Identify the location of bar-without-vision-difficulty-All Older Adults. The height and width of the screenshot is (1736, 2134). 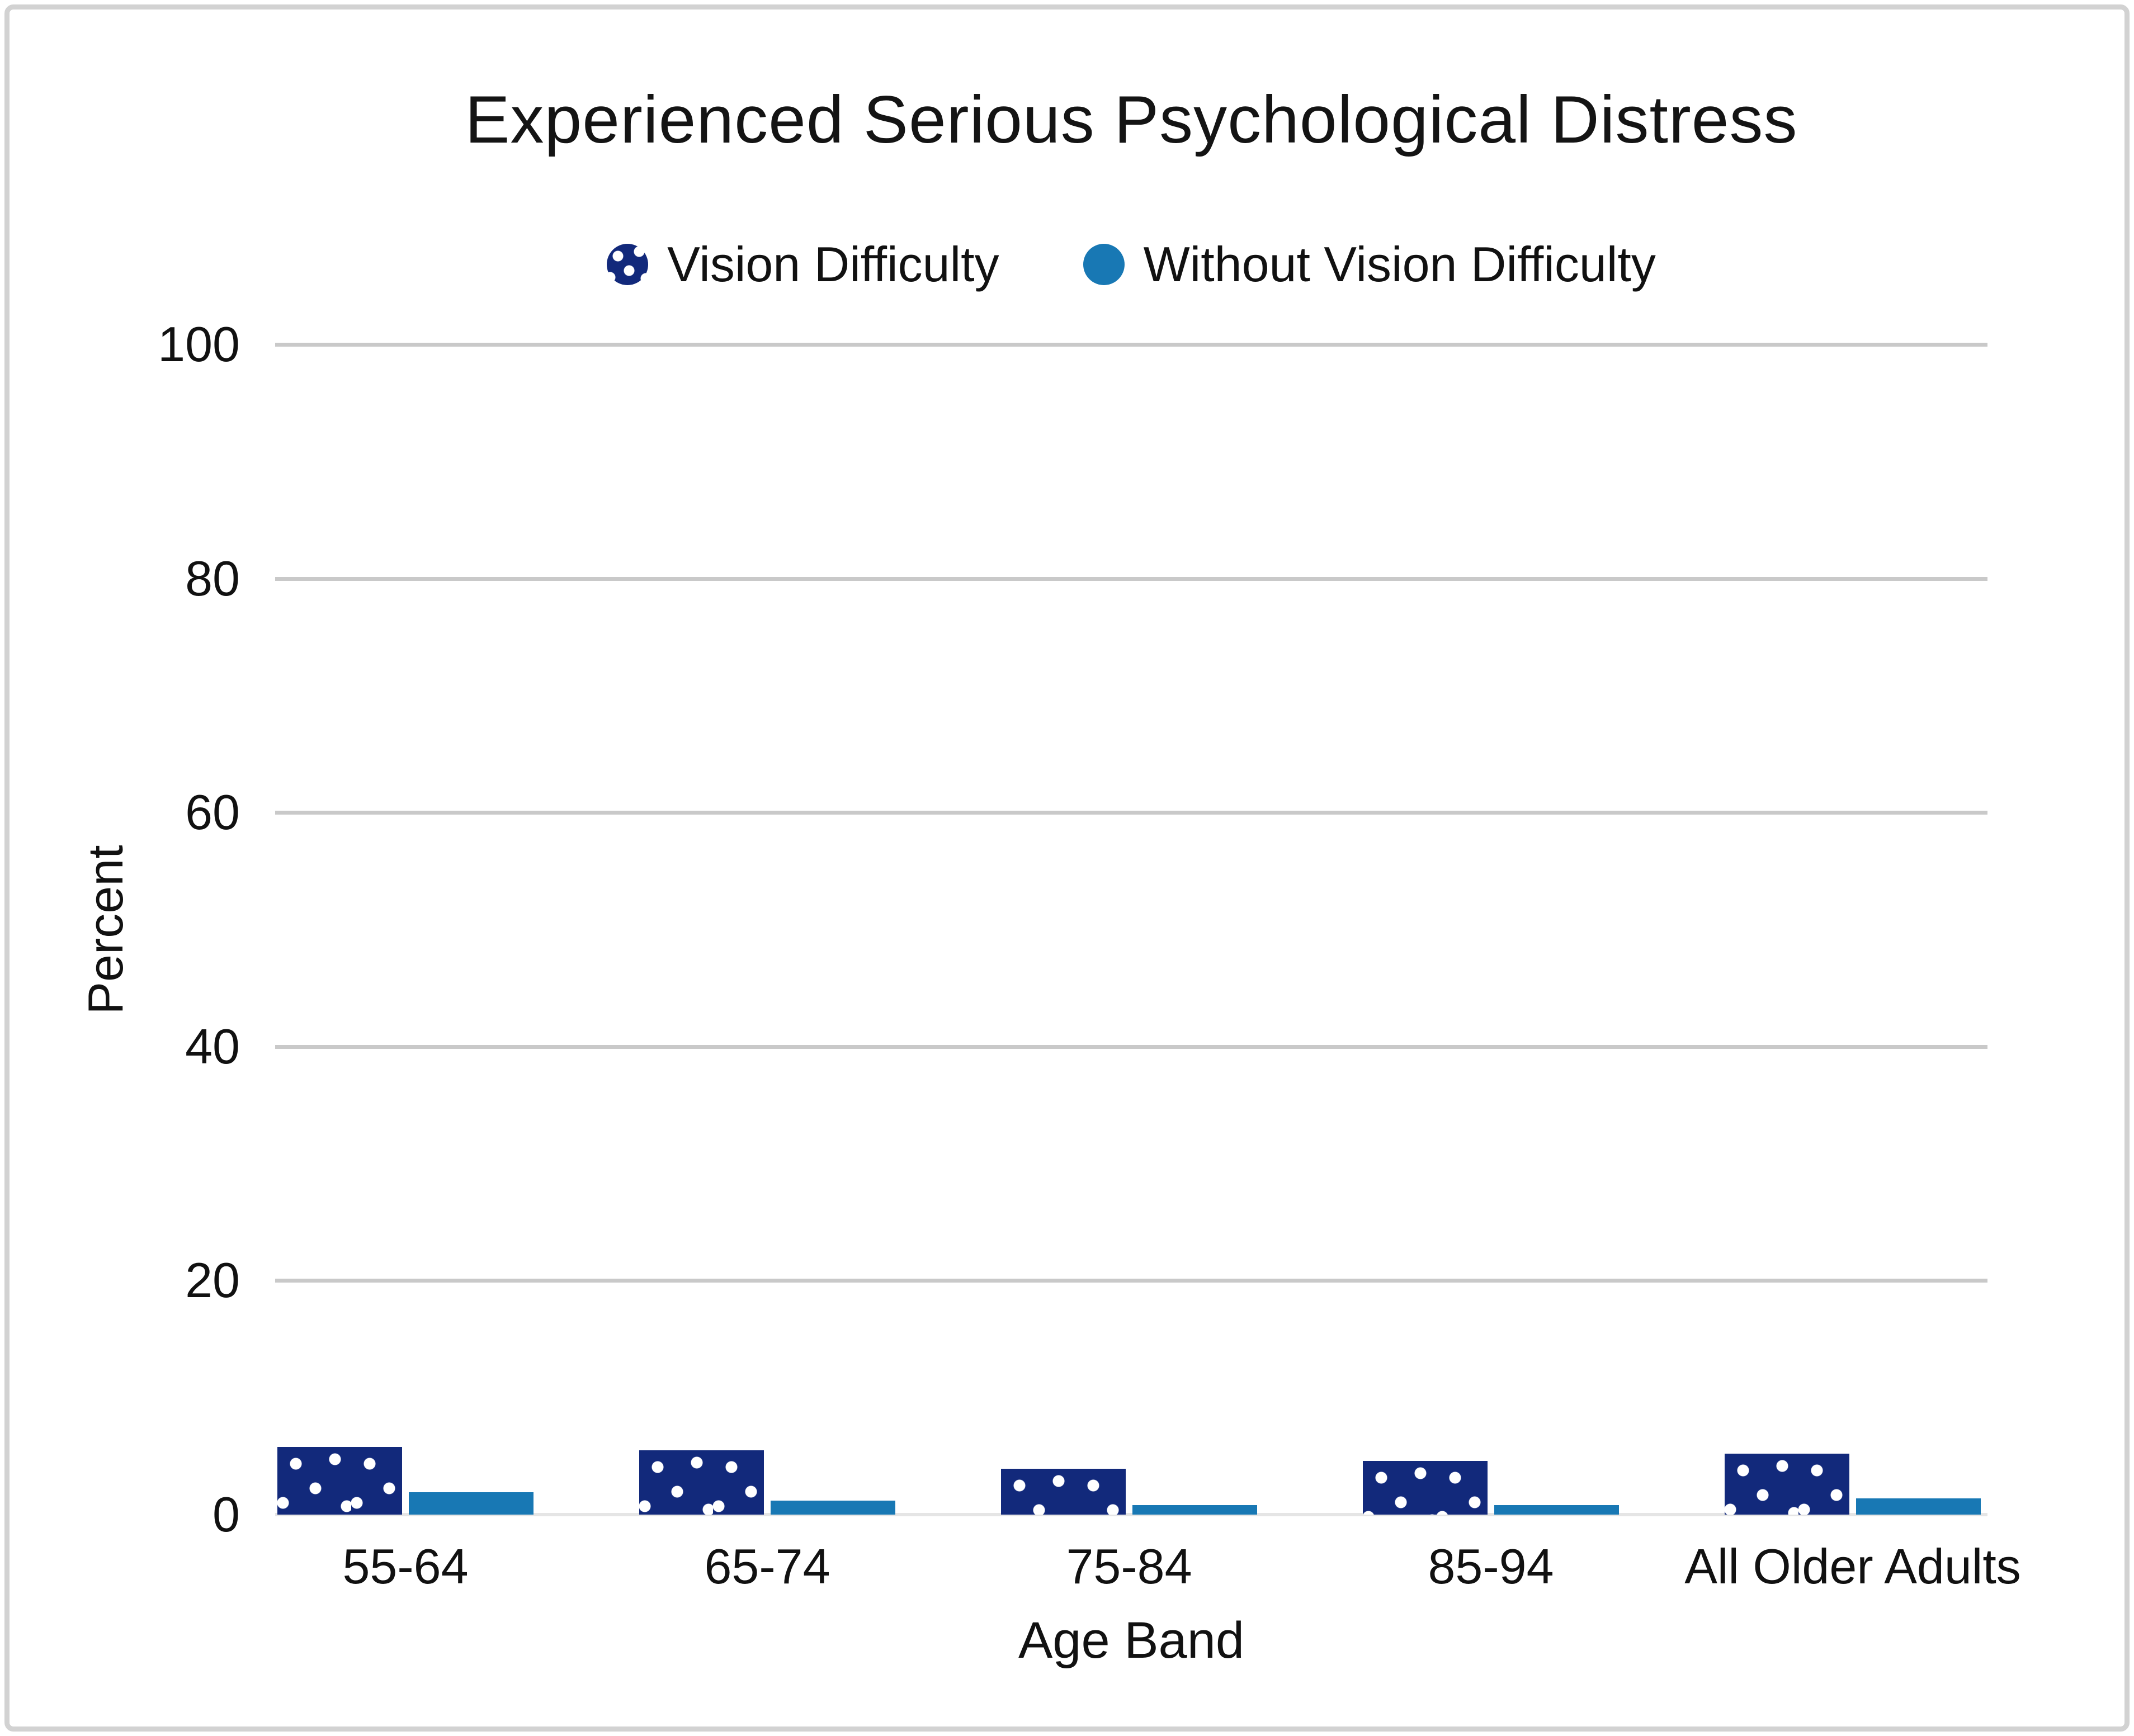
(1918, 1506).